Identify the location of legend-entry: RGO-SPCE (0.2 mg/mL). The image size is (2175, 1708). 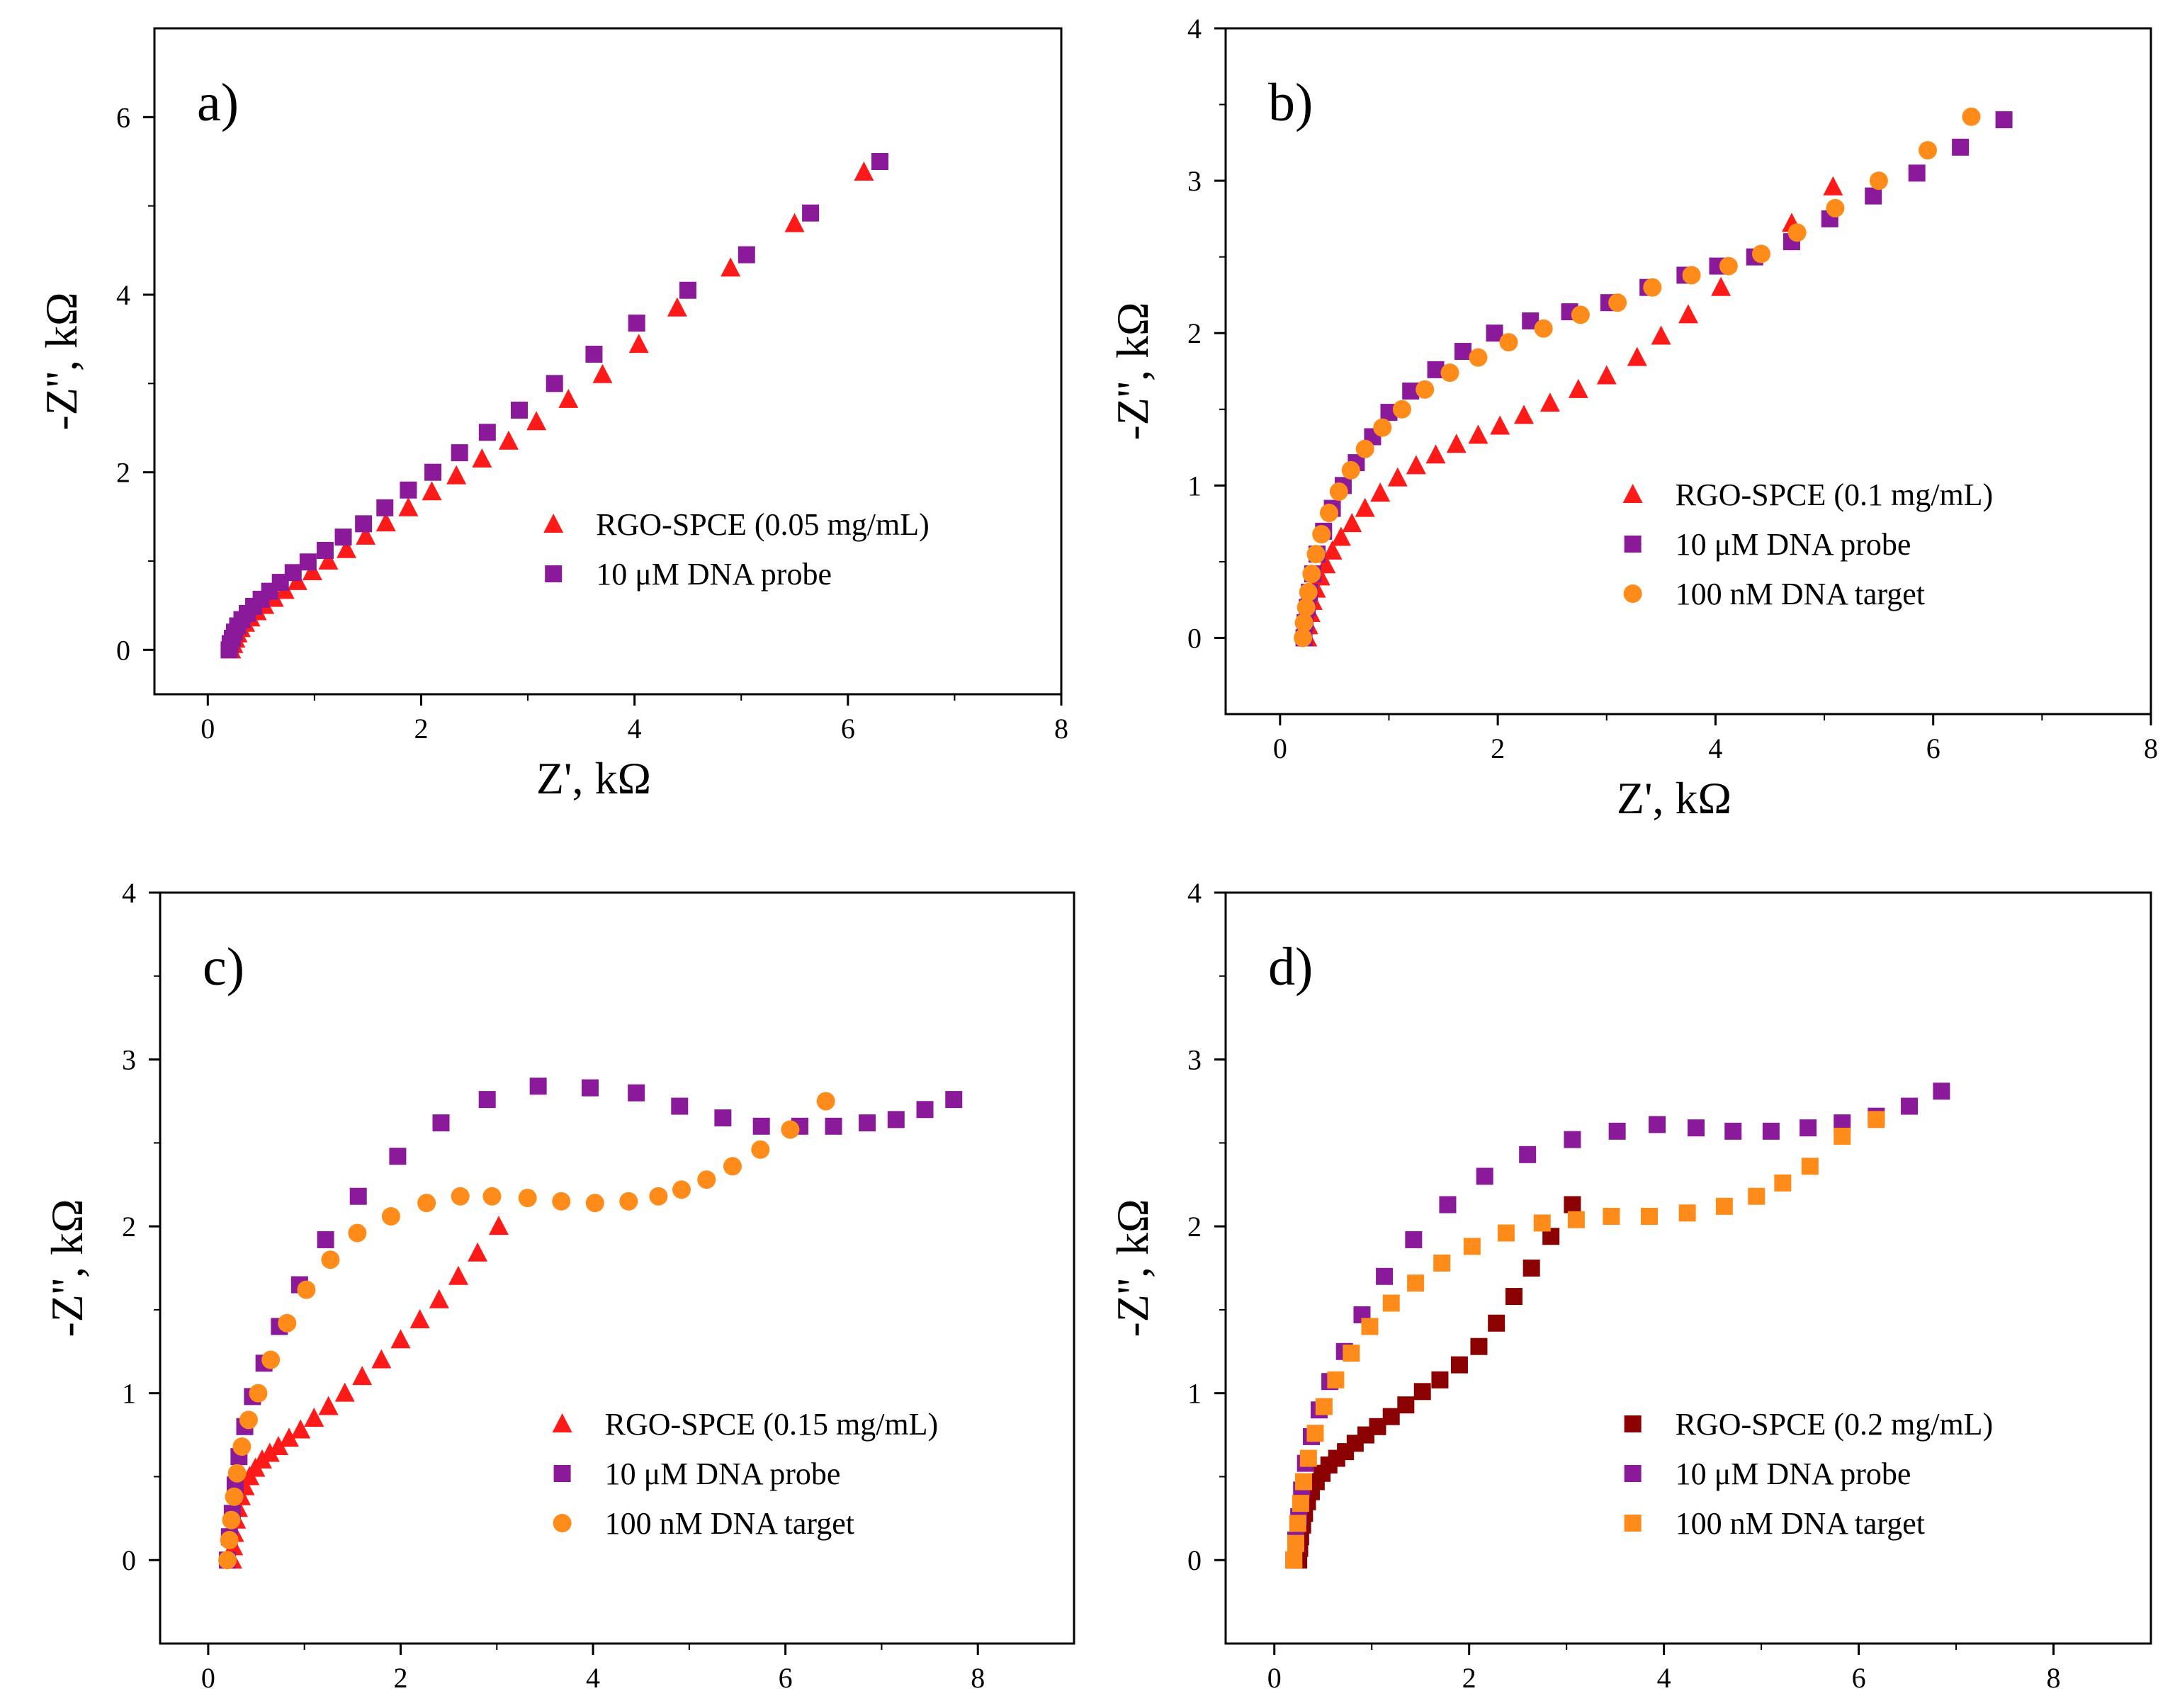
(1835, 1424).